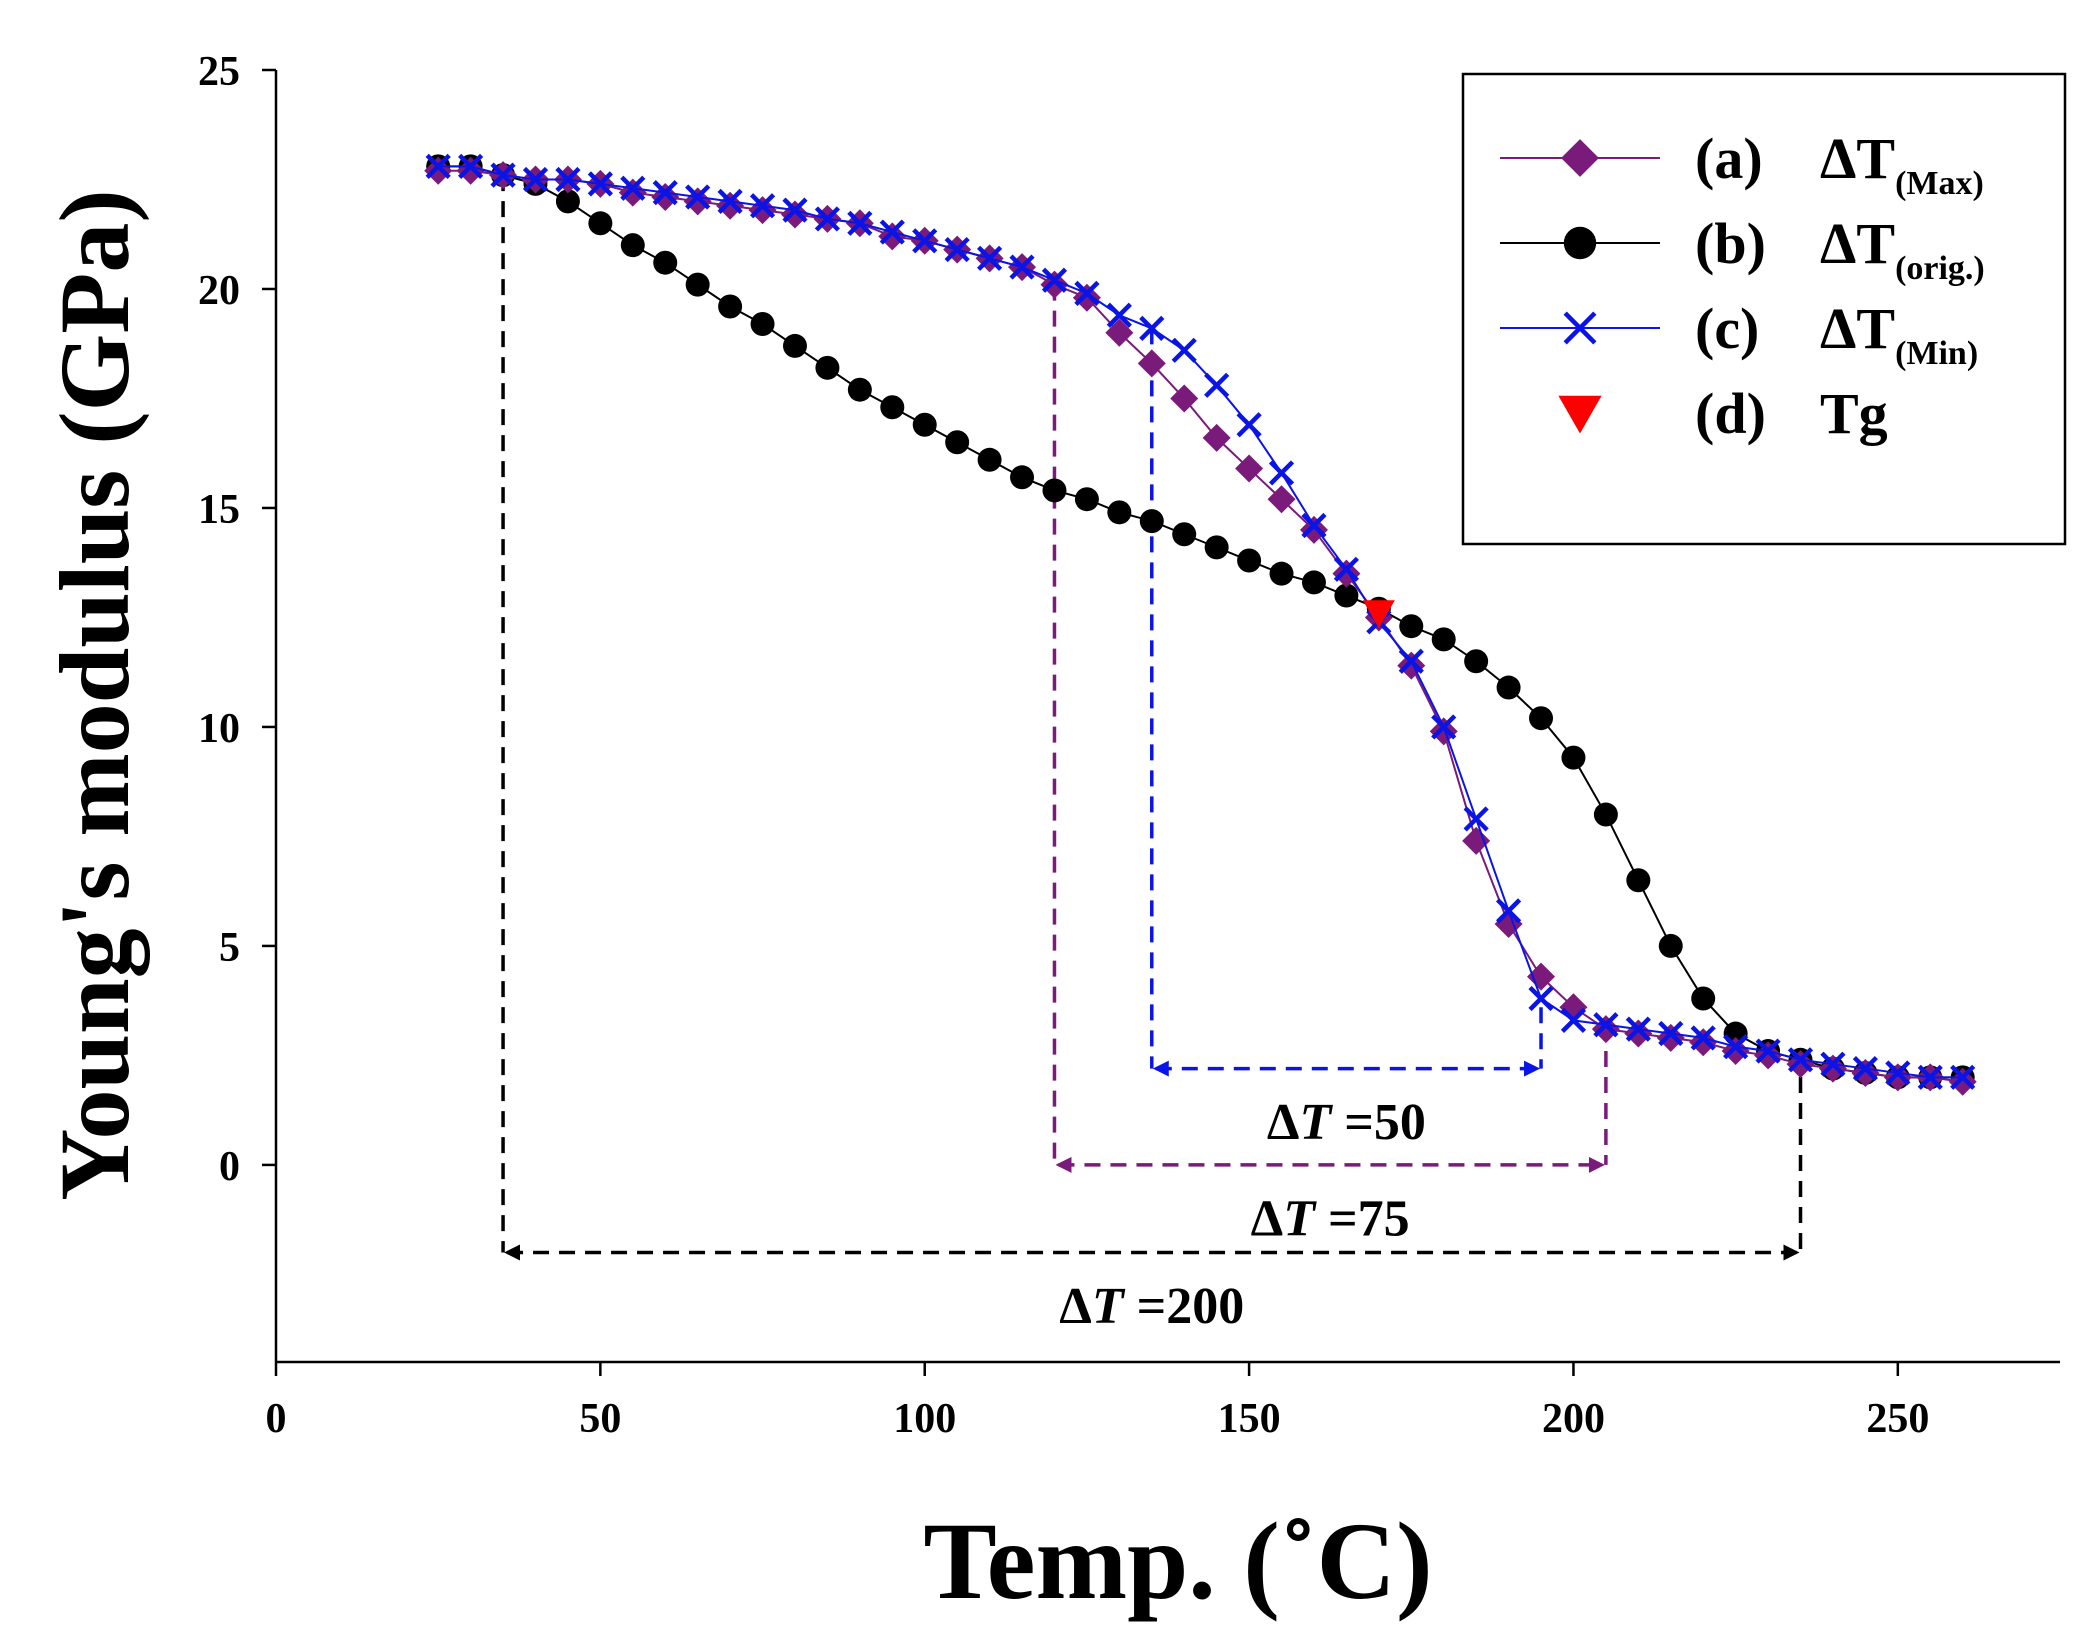 The image size is (2098, 1647). I want to click on y-tick-label: 10, so click(219, 729).